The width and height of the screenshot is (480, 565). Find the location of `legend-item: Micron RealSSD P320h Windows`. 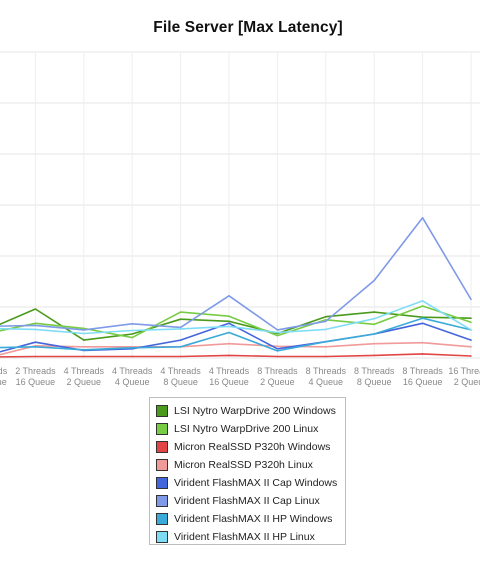

legend-item: Micron RealSSD P320h Windows is located at coordinates (250, 447).